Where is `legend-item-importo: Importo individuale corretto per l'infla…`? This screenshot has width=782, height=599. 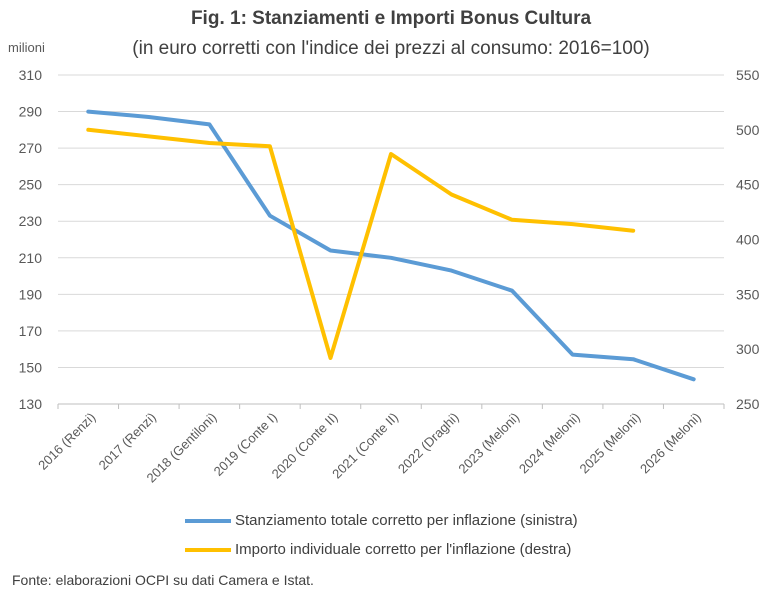
legend-item-importo: Importo individuale corretto per l'infla… is located at coordinates (378, 549).